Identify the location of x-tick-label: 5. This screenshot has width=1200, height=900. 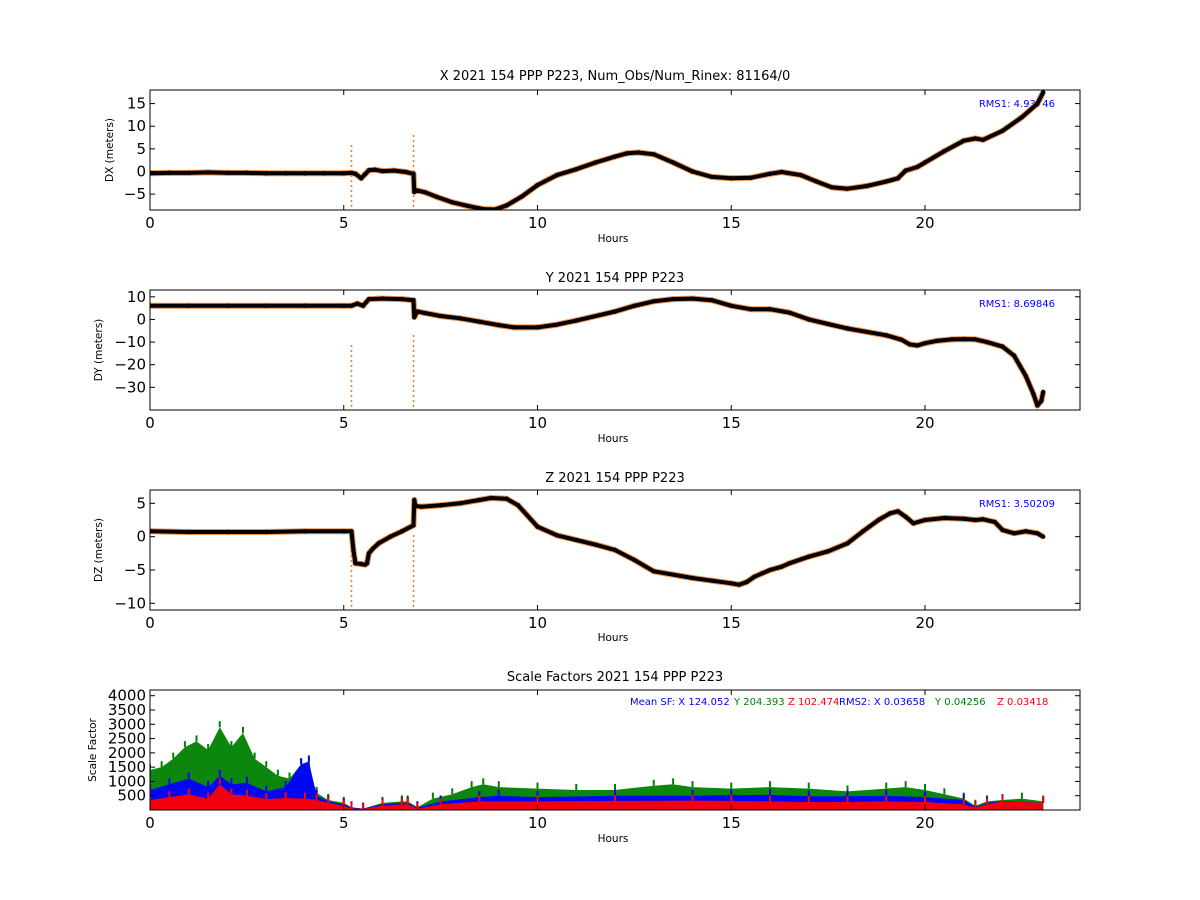
(344, 223).